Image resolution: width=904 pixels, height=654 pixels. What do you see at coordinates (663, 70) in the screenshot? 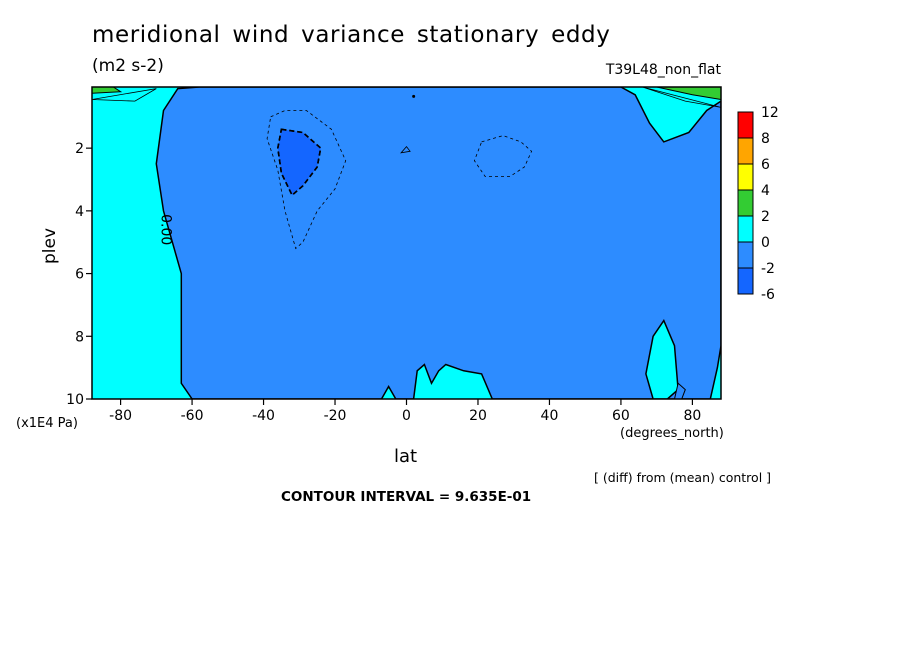
I see `run-label: T39L48_non_flat` at bounding box center [663, 70].